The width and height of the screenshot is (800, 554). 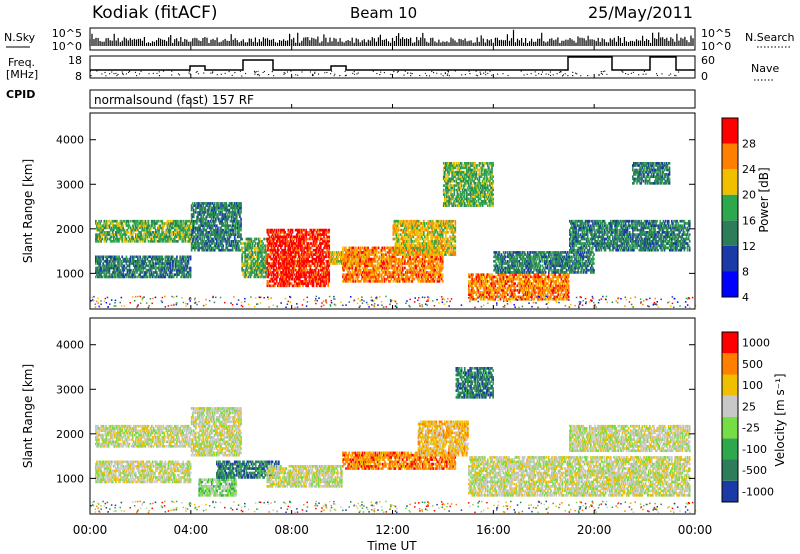 I want to click on nave-label: Nave, so click(x=765, y=68).